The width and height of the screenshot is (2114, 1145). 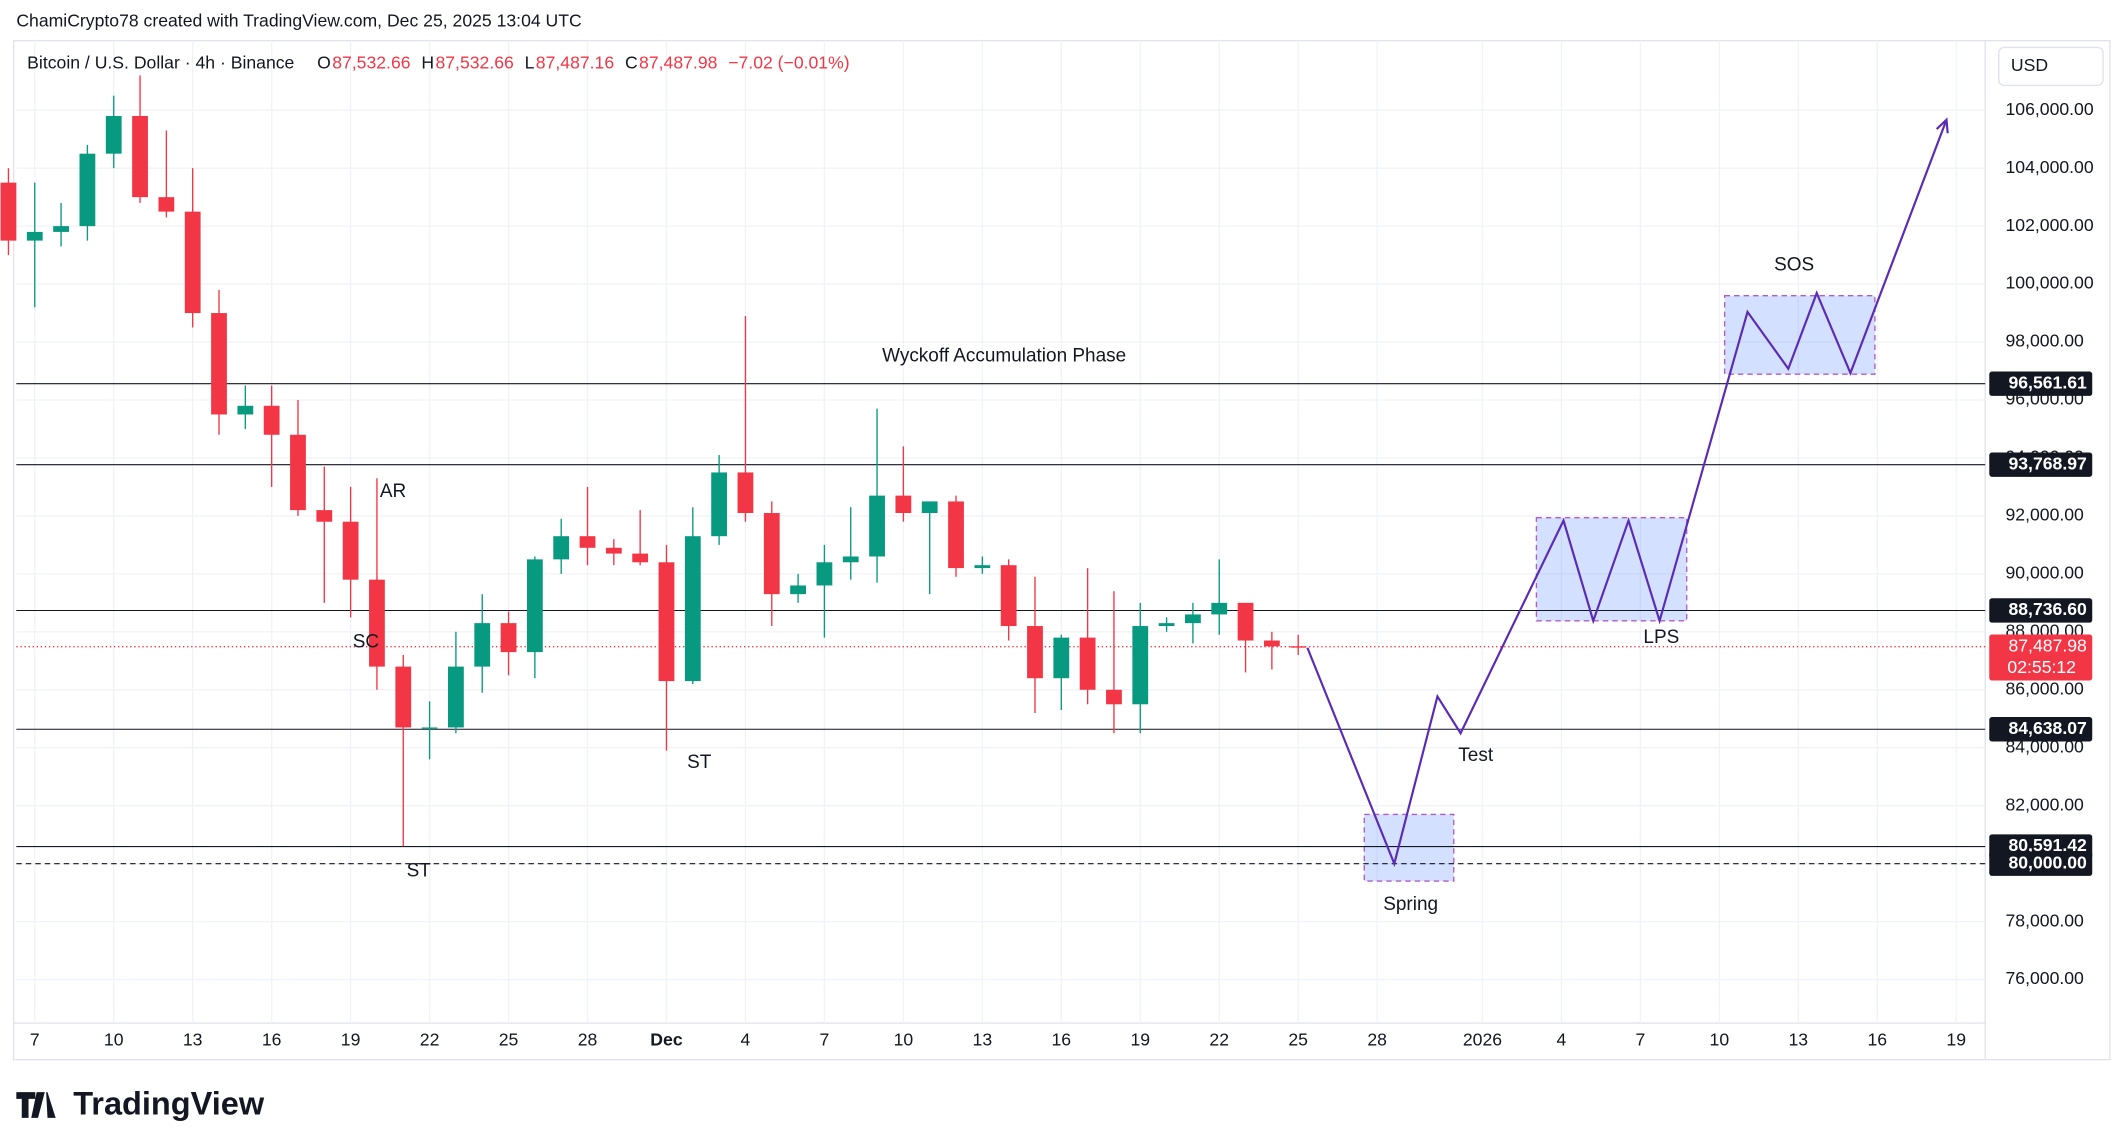 I want to click on ohlc-key: H, so click(x=427, y=62).